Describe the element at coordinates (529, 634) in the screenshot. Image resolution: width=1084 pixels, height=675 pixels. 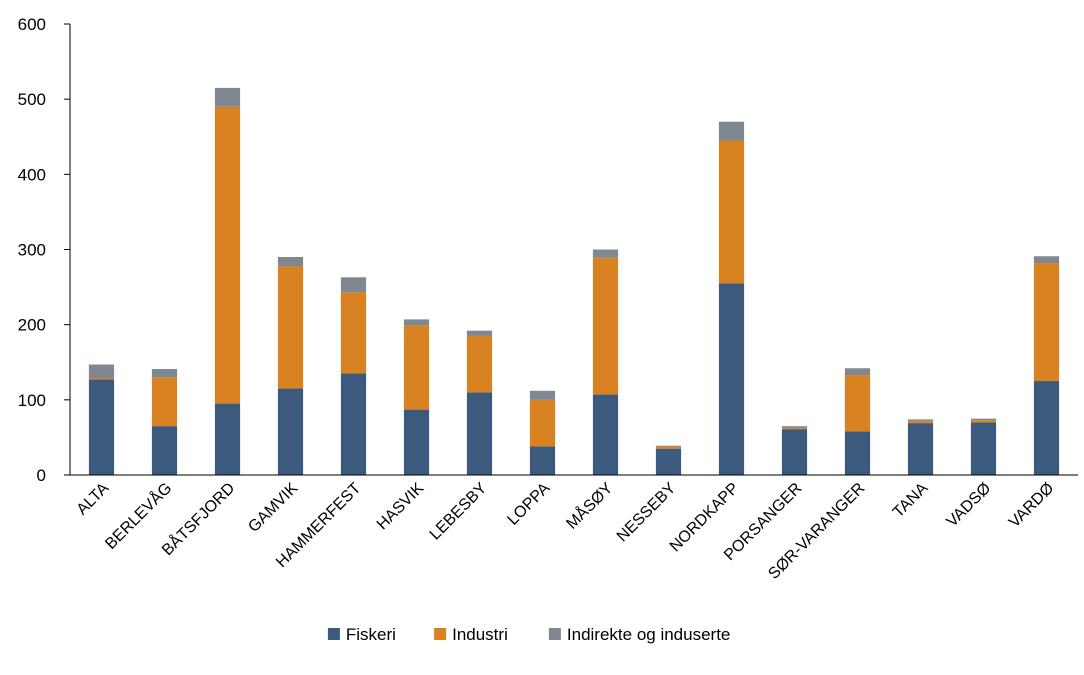
I see `legend: Fiskeri Industri Indirekte og induserte` at that location.